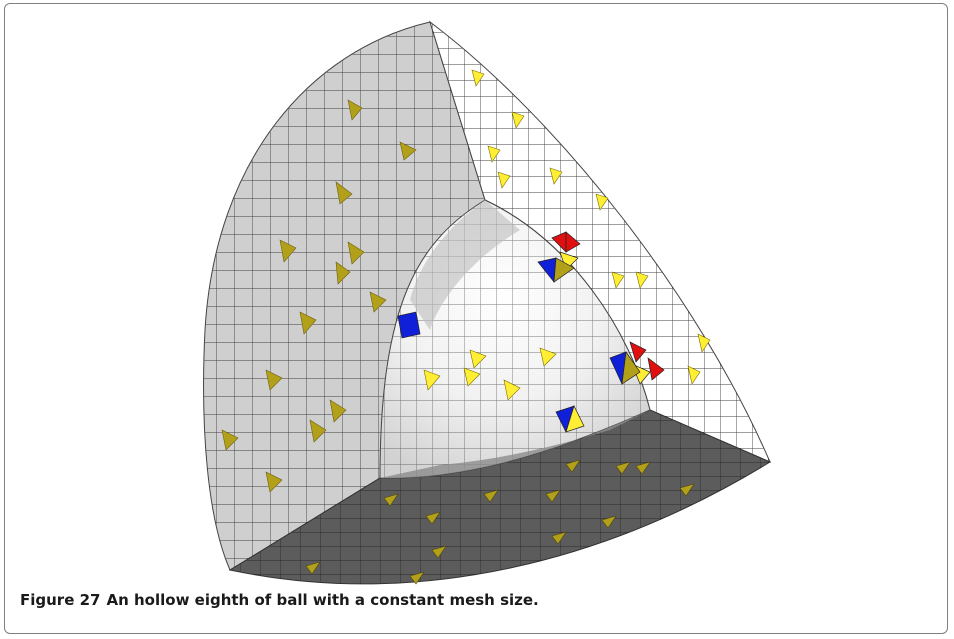  I want to click on right-markers, so click(591, 227).